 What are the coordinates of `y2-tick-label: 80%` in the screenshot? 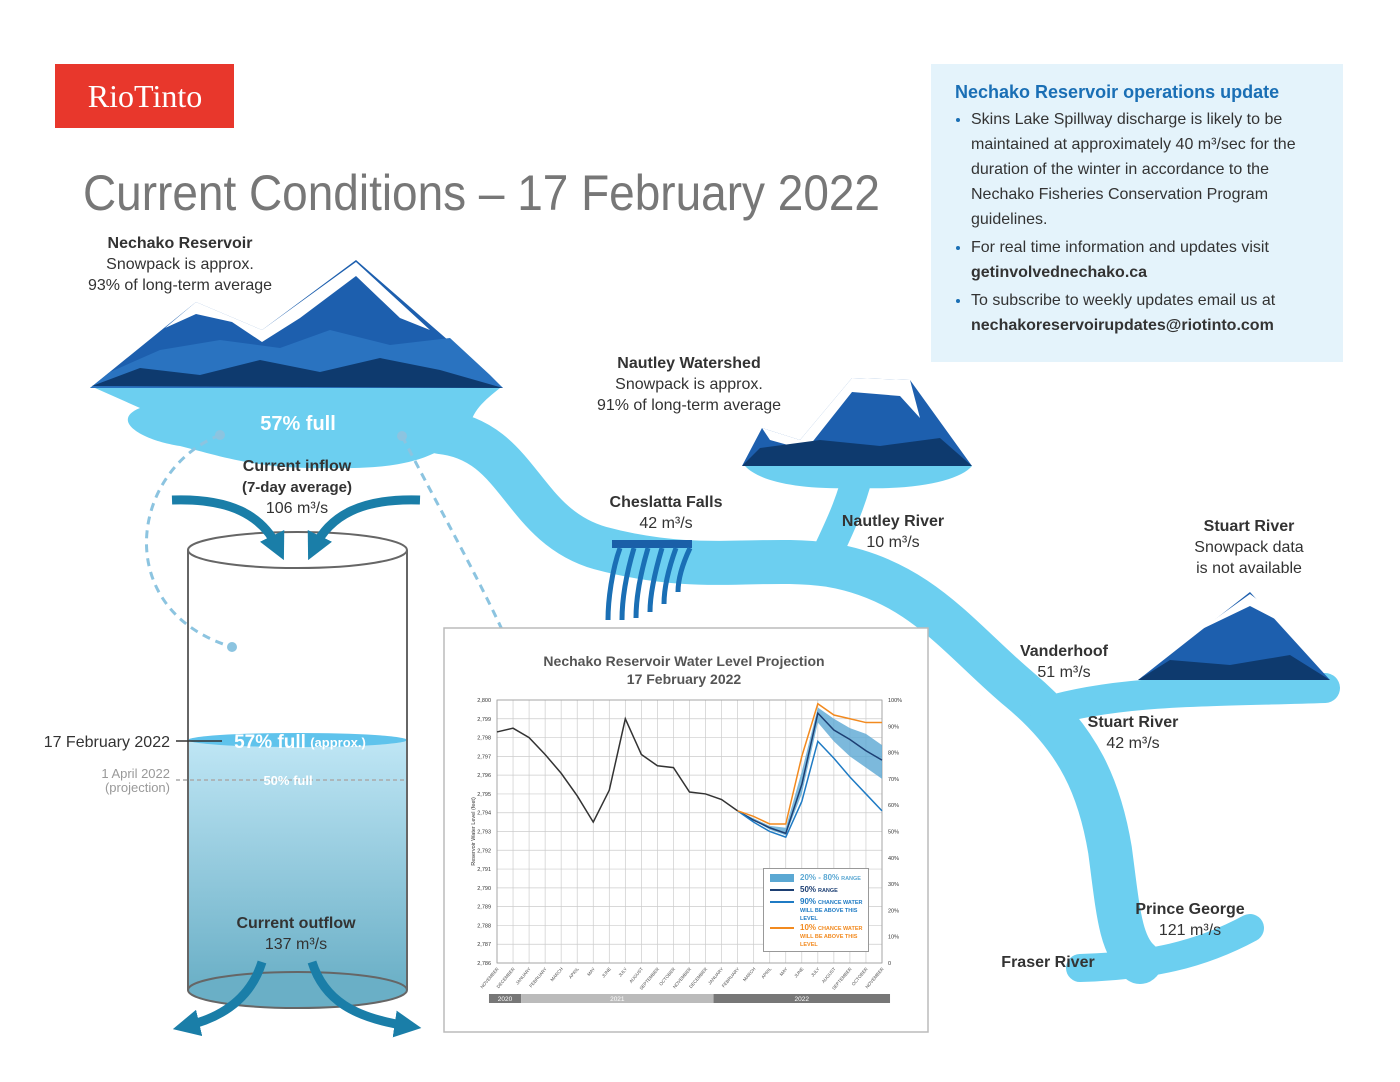 It's located at (893, 754).